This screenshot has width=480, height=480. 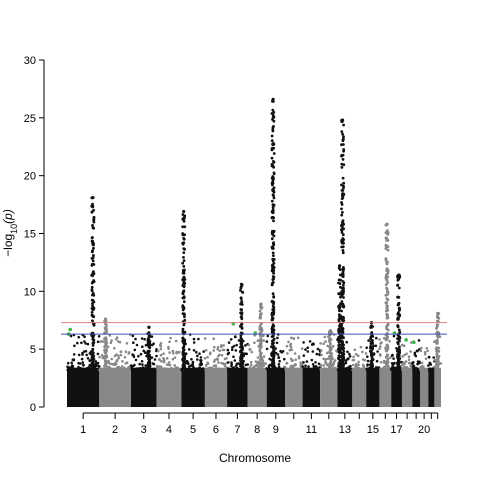 I want to click on chromosome-20-baseline-band, so click(x=424, y=387).